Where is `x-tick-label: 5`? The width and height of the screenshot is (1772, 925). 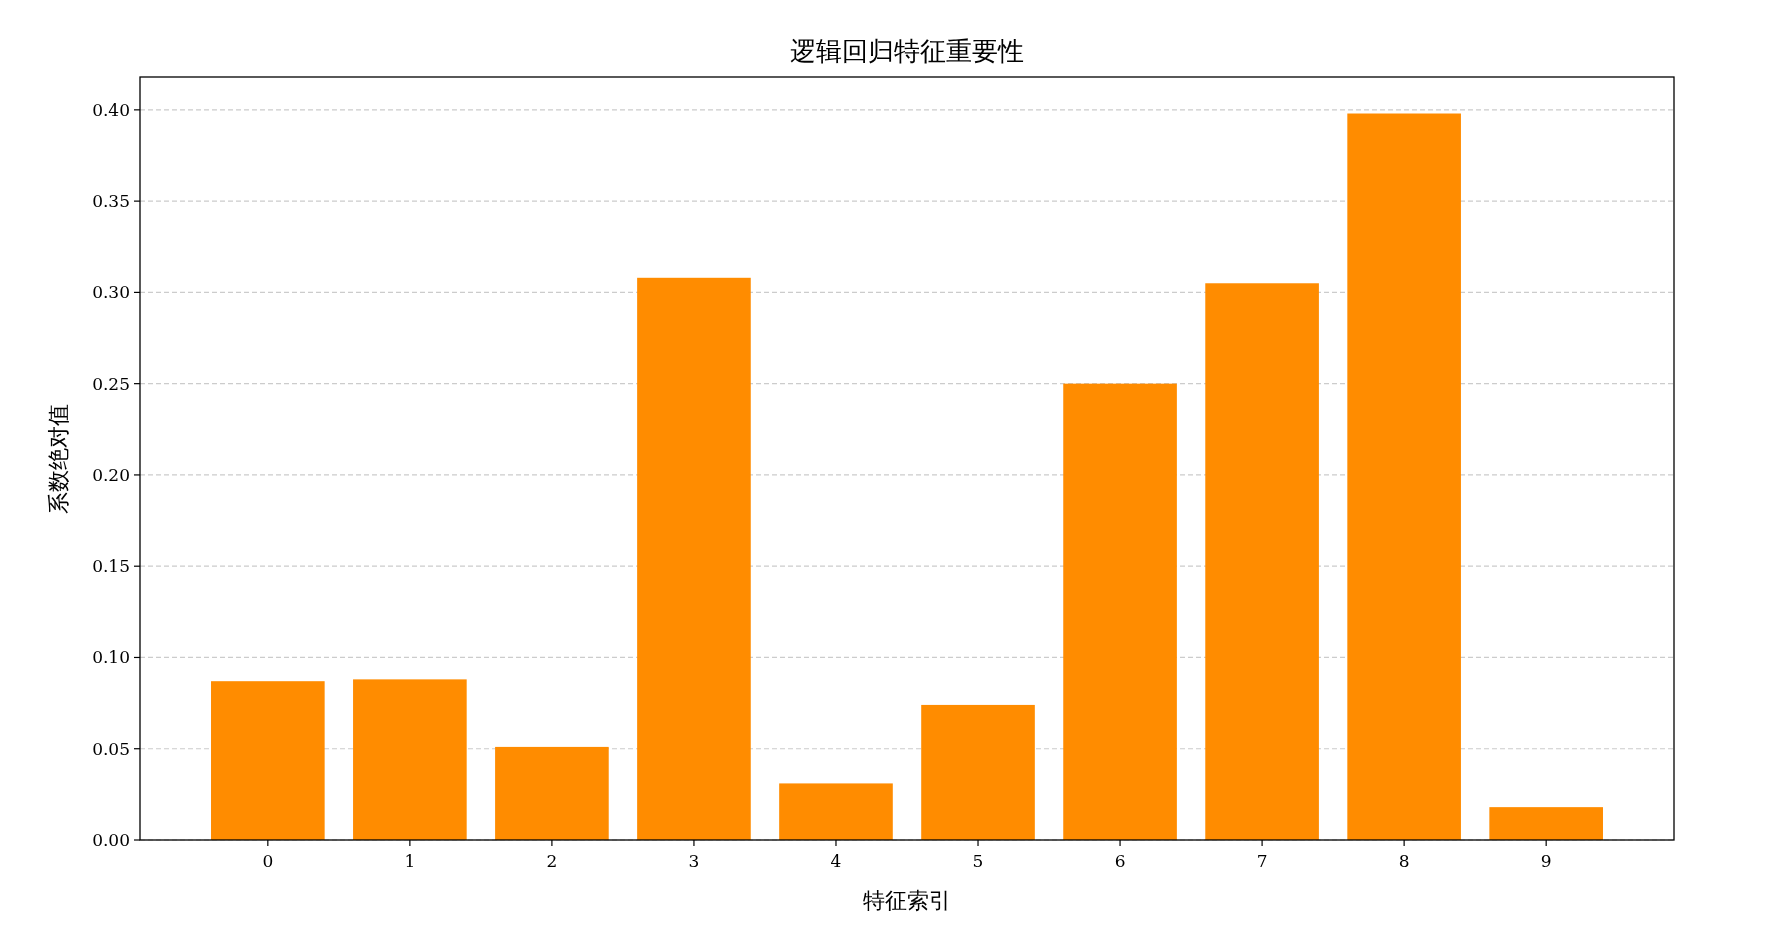 x-tick-label: 5 is located at coordinates (978, 861).